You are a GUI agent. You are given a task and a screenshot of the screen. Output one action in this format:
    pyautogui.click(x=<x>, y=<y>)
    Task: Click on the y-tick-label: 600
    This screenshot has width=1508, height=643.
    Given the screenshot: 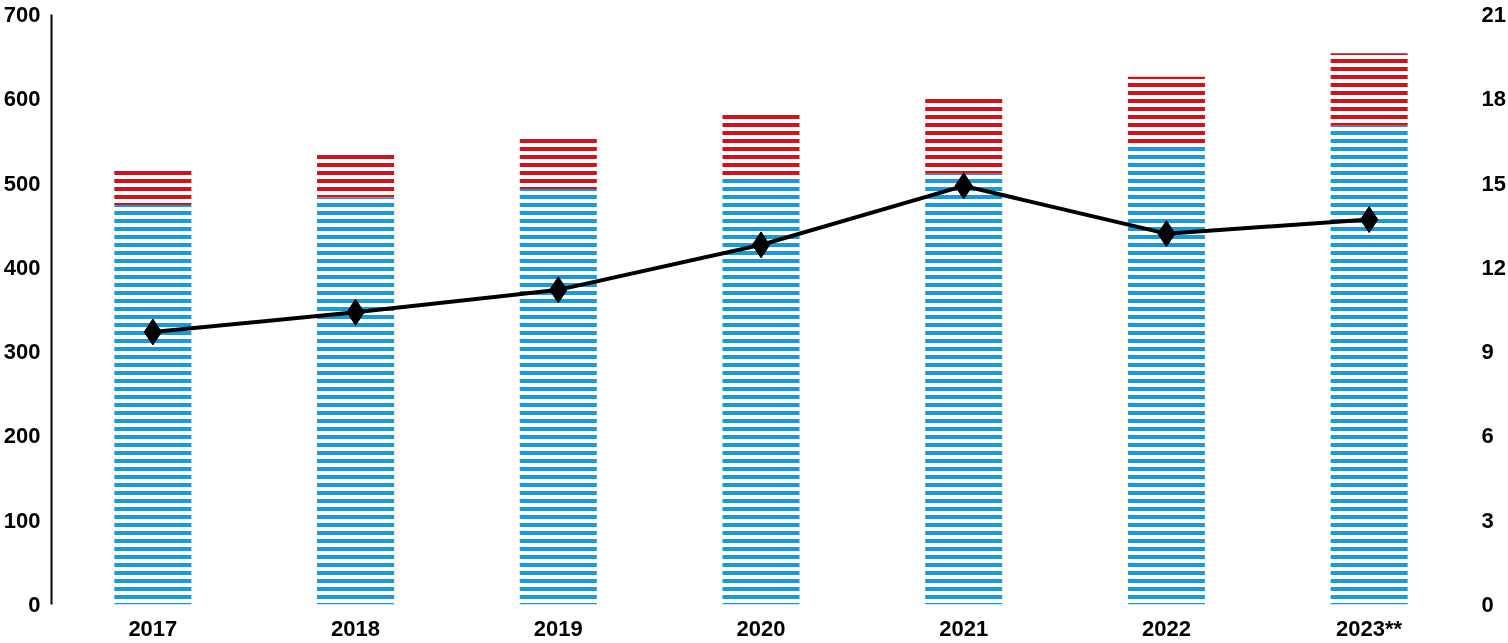 What is the action you would take?
    pyautogui.click(x=22, y=99)
    